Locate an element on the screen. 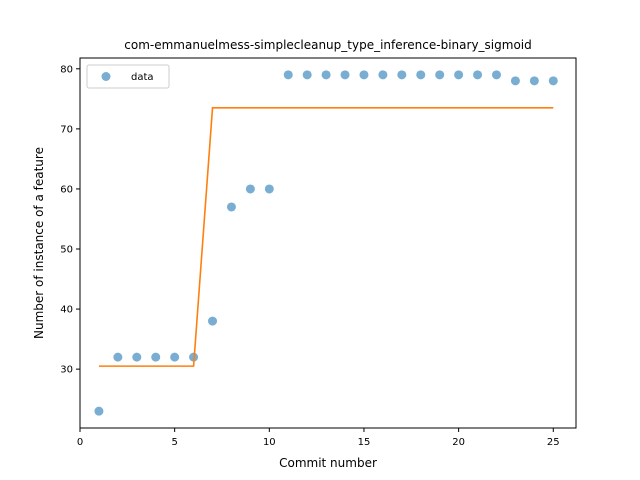 The width and height of the screenshot is (640, 480). x-axis-label: Commit number is located at coordinates (328, 463).